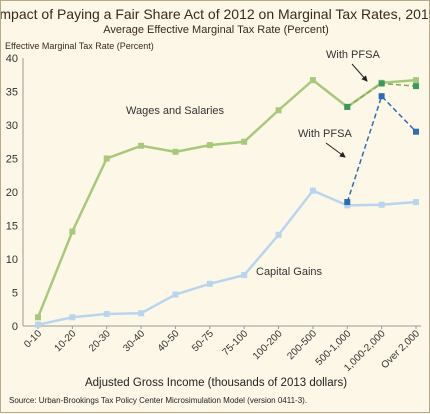 The image size is (430, 414). Describe the element at coordinates (12, 59) in the screenshot. I see `y-tick-label: 40` at that location.